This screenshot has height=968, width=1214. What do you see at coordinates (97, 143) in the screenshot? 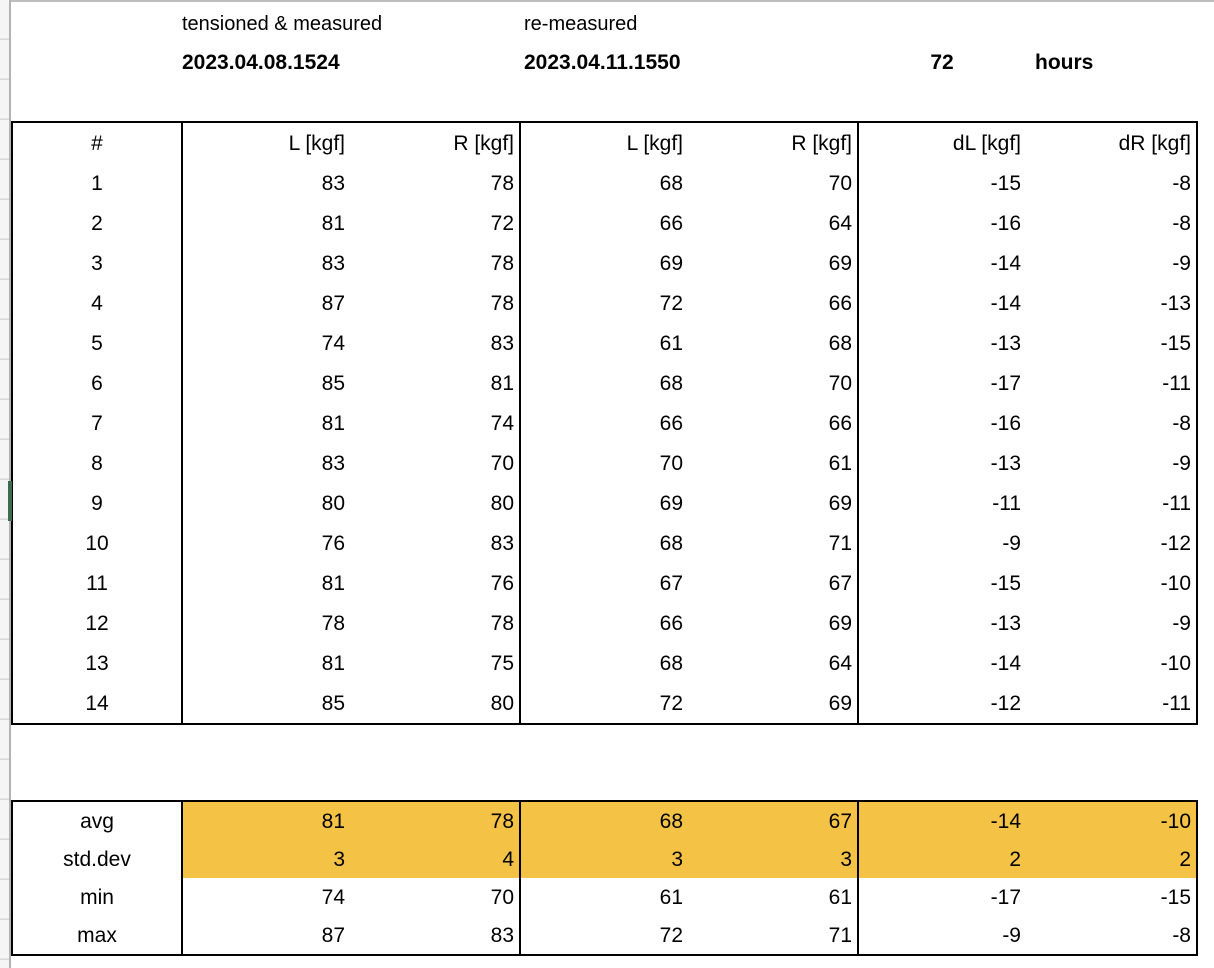
I see `column-header-cell: #` at bounding box center [97, 143].